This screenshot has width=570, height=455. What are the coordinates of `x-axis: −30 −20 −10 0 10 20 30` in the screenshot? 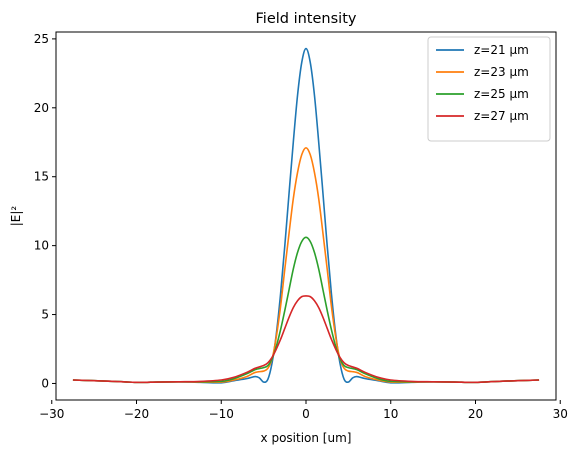 It's located at (303, 410).